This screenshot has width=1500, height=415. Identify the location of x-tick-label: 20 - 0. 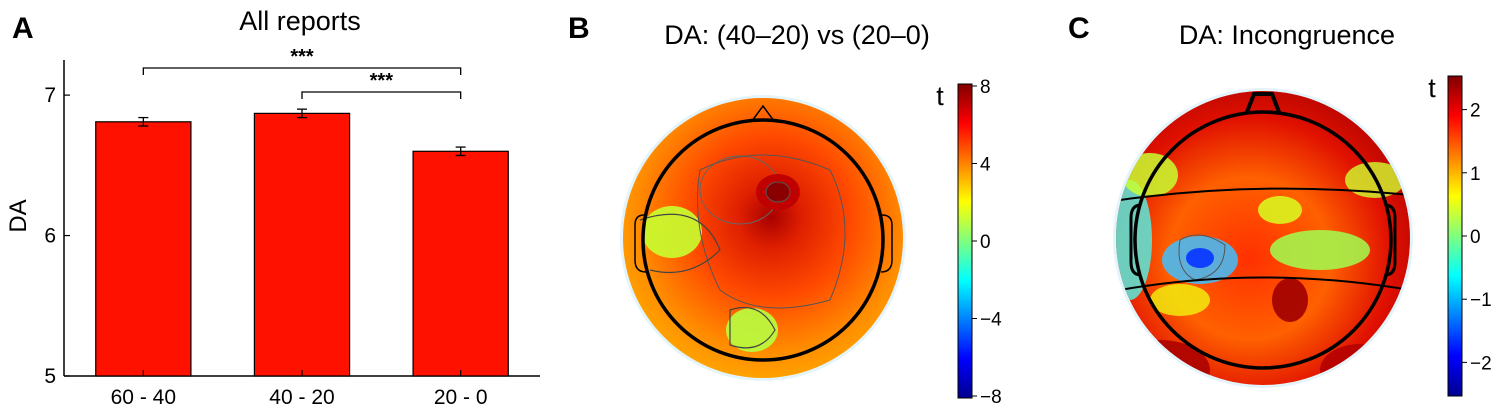
(461, 397).